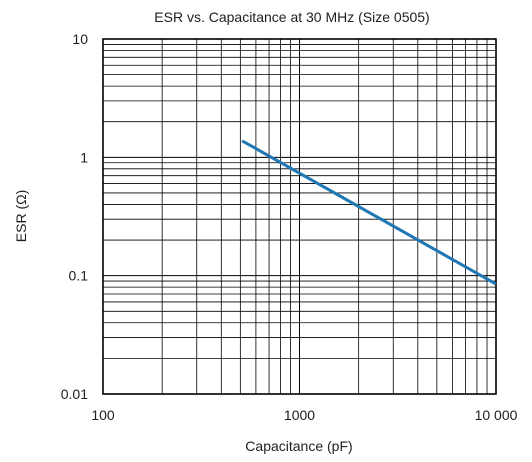  Describe the element at coordinates (21, 216) in the screenshot. I see `y-axis-label: ESR (Ω)` at that location.